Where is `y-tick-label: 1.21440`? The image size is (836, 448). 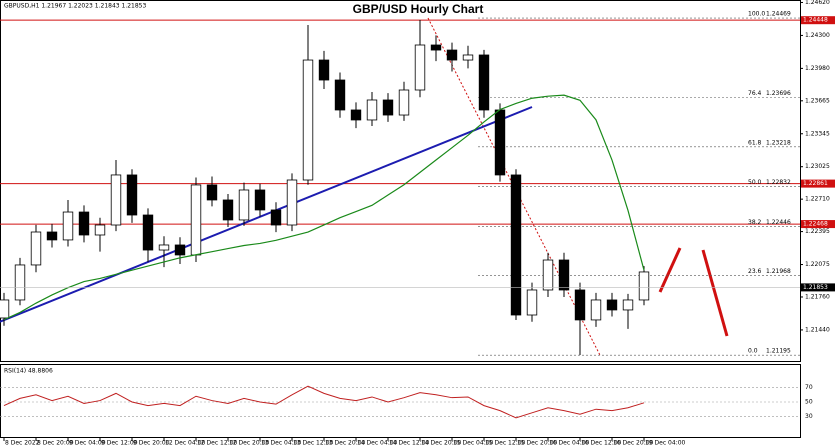
y-tick-label: 1.21440 is located at coordinates (817, 329).